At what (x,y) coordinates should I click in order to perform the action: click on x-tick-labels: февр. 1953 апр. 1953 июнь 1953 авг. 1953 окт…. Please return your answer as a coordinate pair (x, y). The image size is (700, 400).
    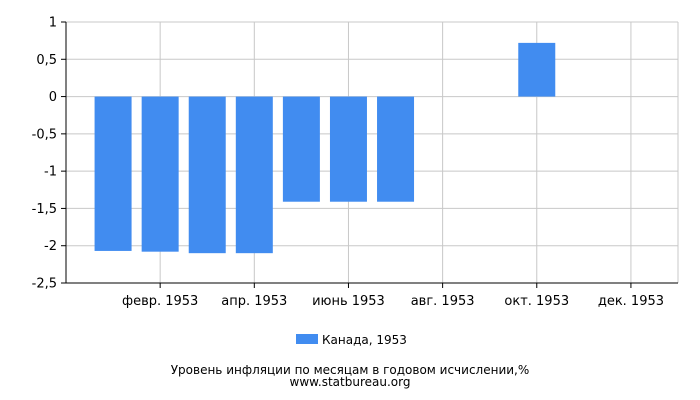
    Looking at the image, I should click on (393, 301).